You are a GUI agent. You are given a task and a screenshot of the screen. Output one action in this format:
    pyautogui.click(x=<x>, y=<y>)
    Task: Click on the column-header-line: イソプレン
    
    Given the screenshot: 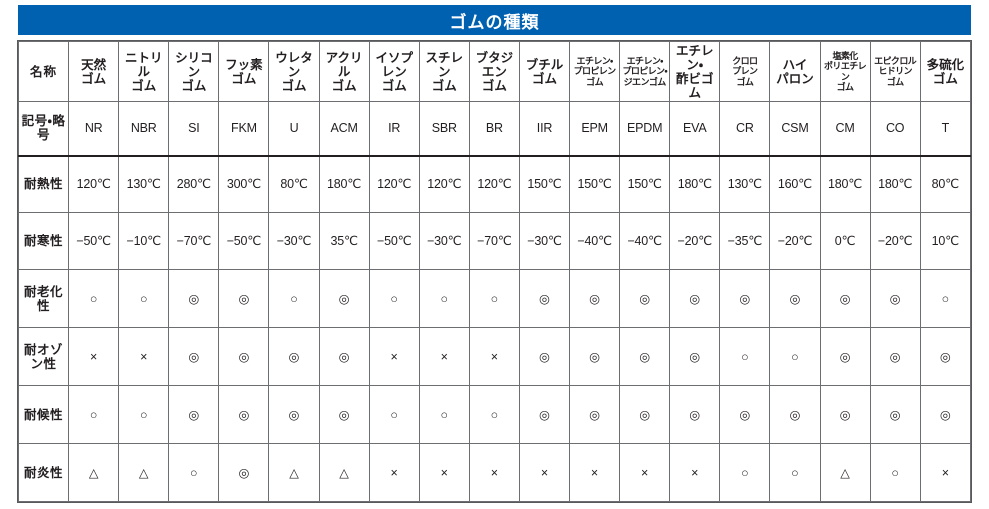 What is the action you would take?
    pyautogui.click(x=394, y=64)
    